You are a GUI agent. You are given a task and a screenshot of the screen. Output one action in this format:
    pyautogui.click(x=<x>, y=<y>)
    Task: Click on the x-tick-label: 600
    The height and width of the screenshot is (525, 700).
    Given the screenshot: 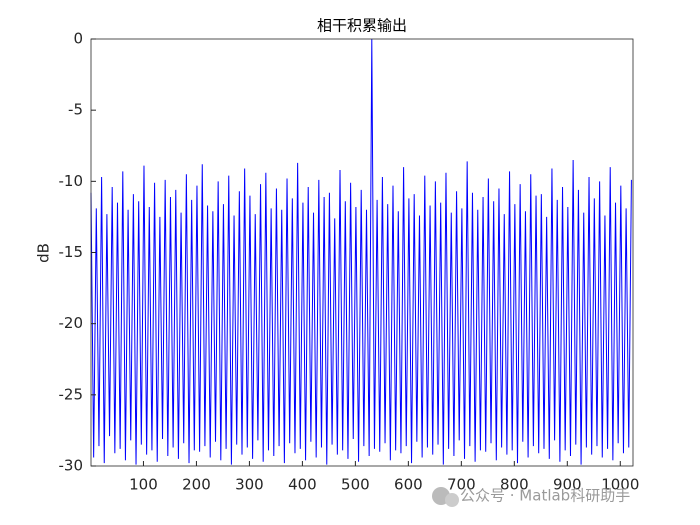 What is the action you would take?
    pyautogui.click(x=408, y=485)
    